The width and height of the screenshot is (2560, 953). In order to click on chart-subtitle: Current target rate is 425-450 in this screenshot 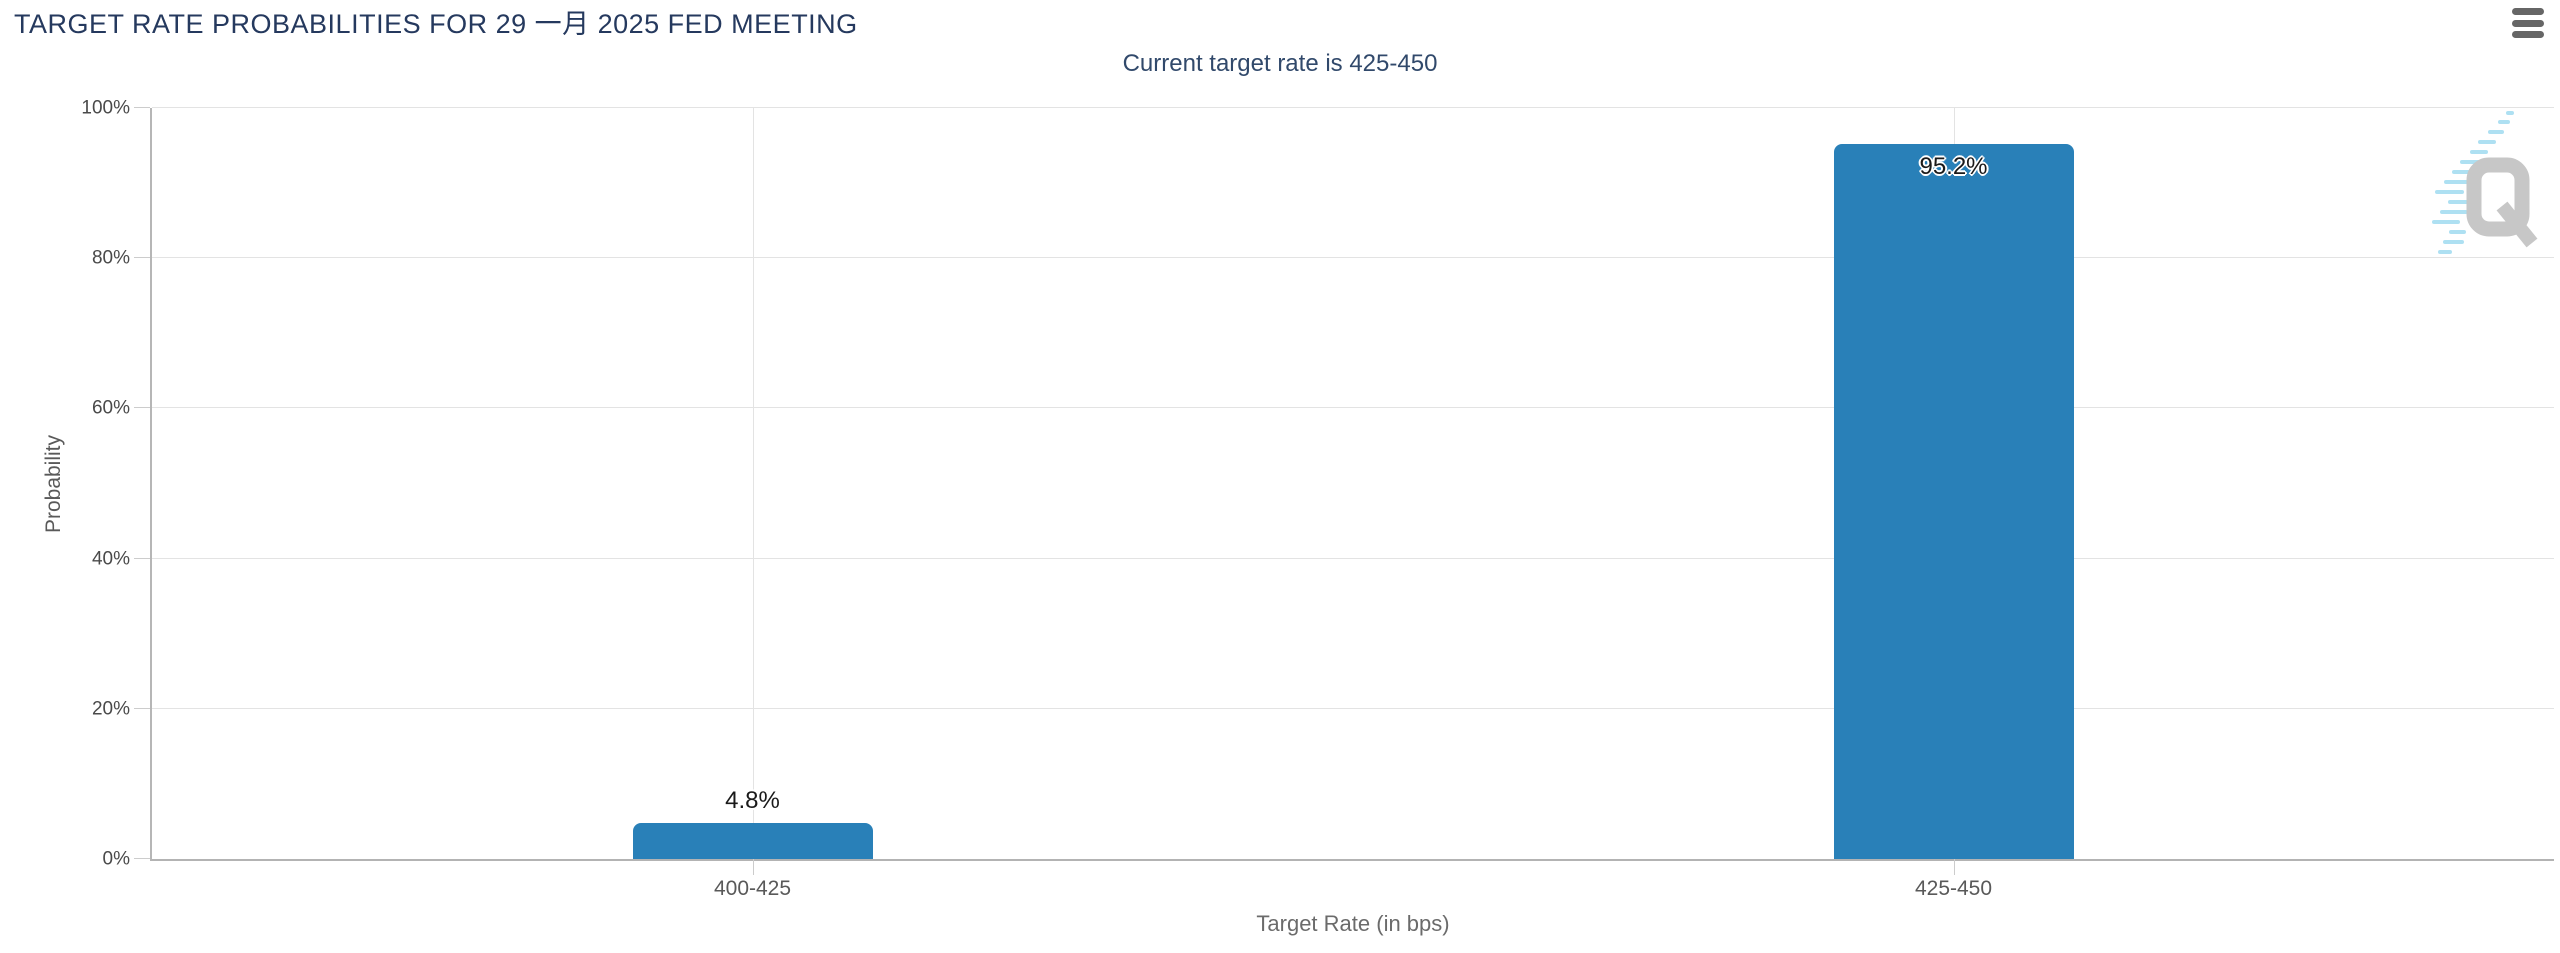, I will do `click(1280, 63)`.